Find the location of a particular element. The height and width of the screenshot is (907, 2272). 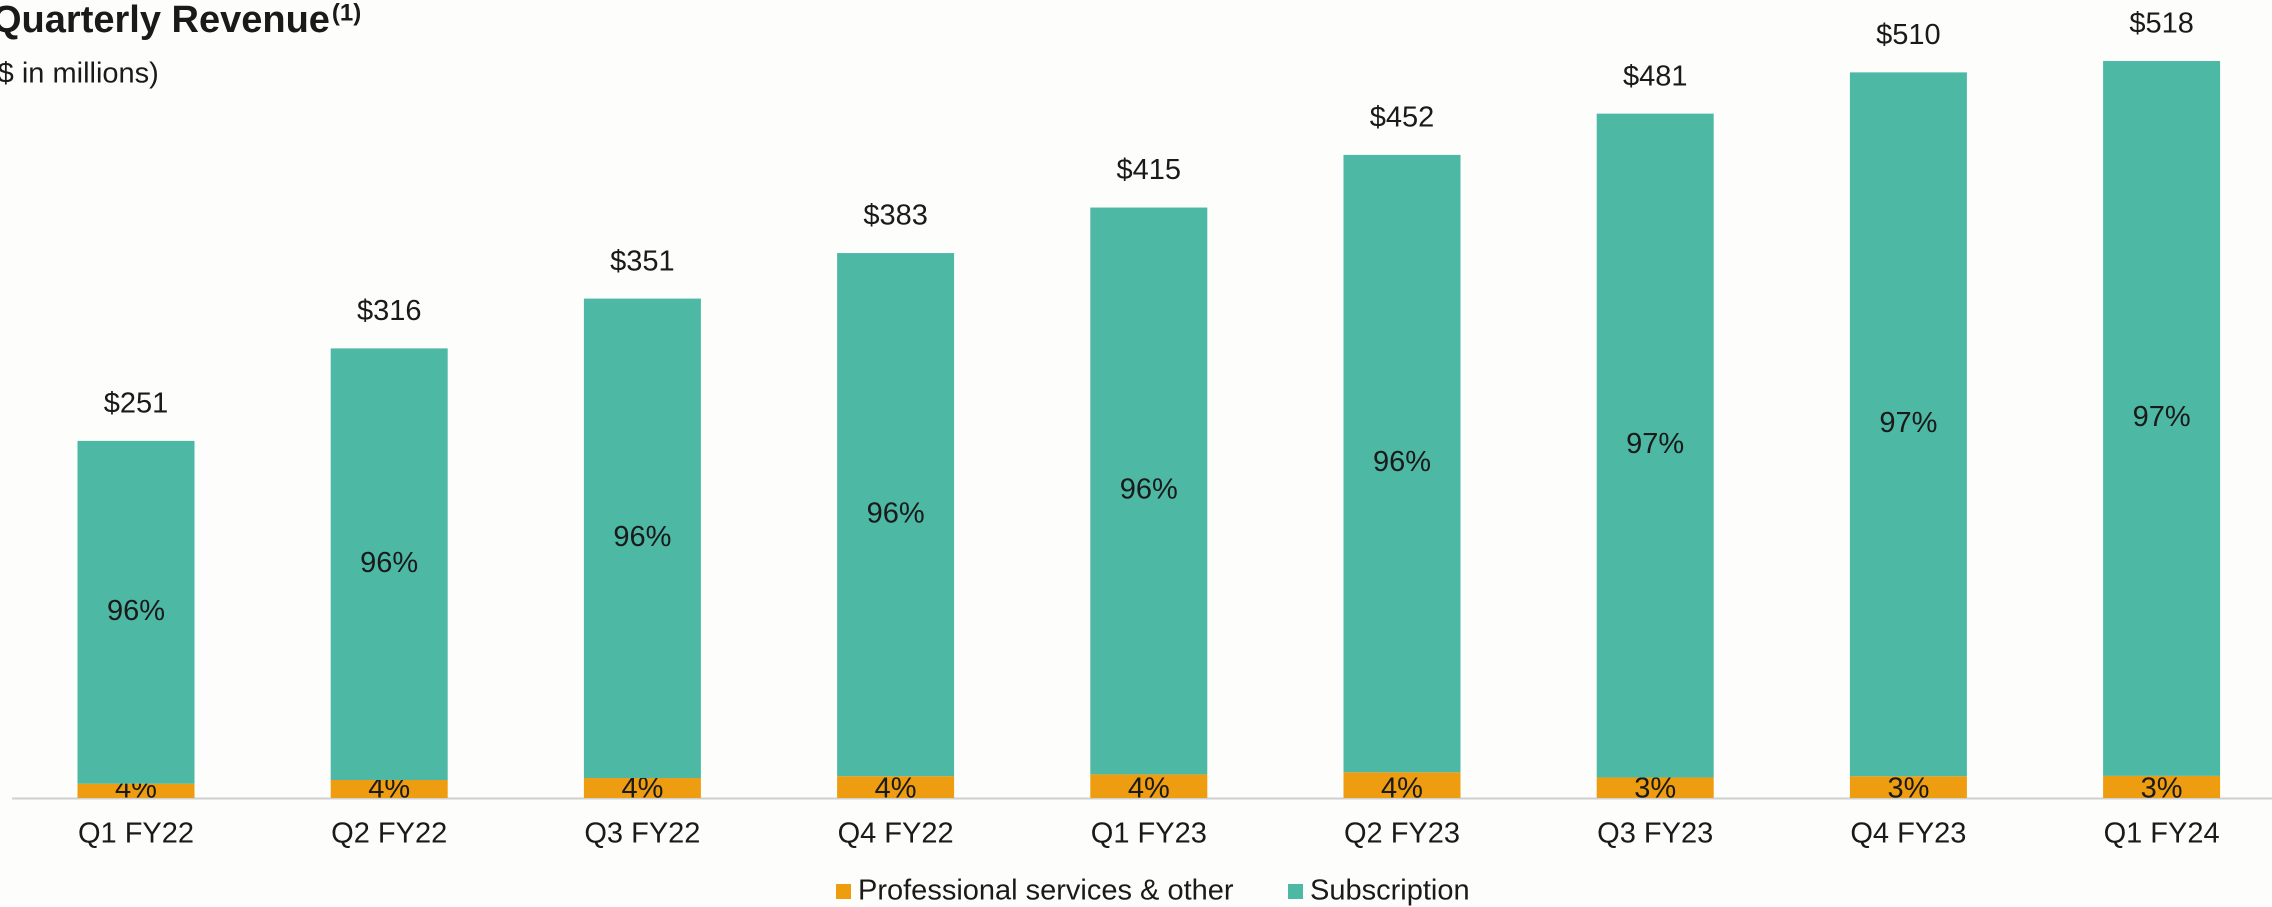

legend-label: Subscription is located at coordinates (1390, 891).